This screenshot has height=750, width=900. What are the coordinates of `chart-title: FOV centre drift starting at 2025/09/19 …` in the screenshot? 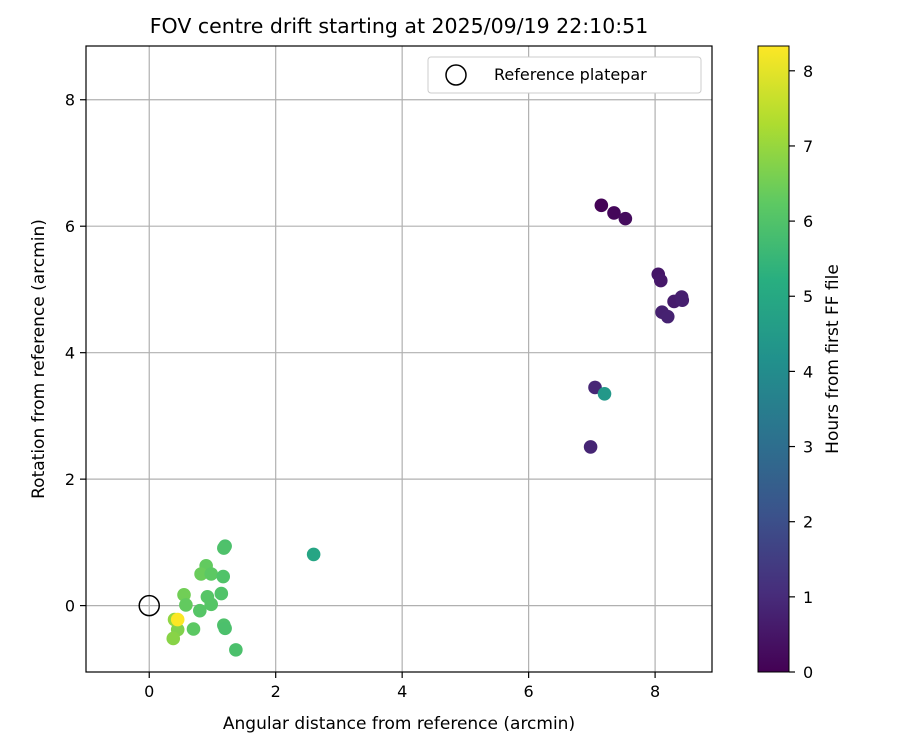 It's located at (399, 26).